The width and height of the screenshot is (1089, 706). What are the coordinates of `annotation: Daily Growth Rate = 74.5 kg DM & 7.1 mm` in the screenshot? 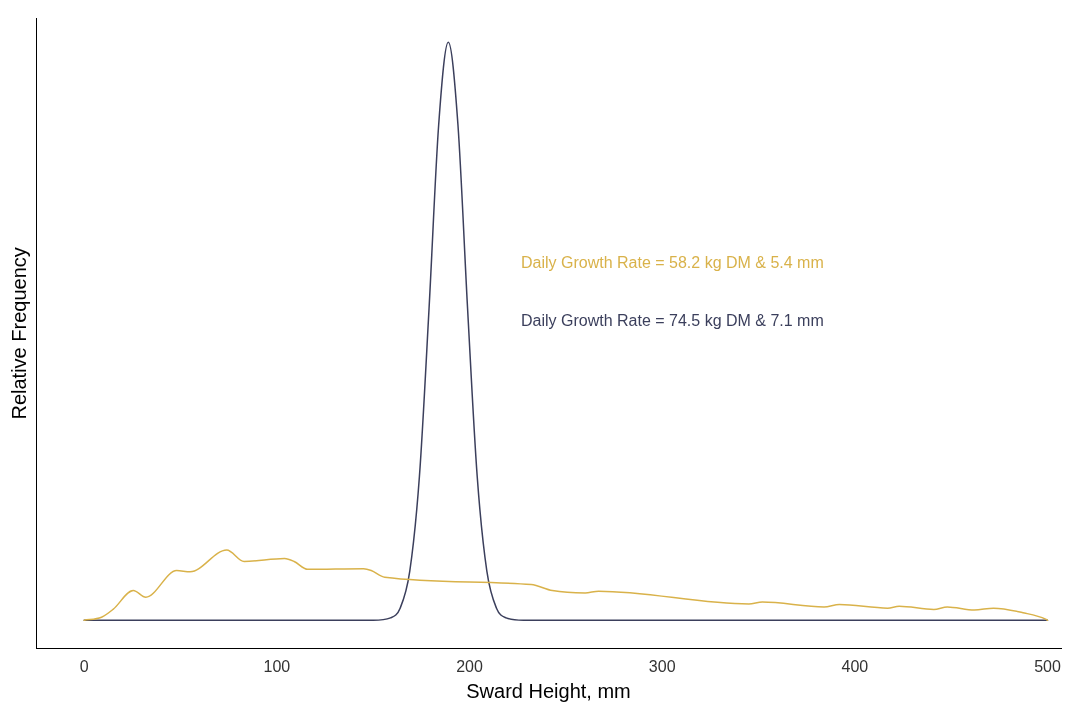 It's located at (672, 321).